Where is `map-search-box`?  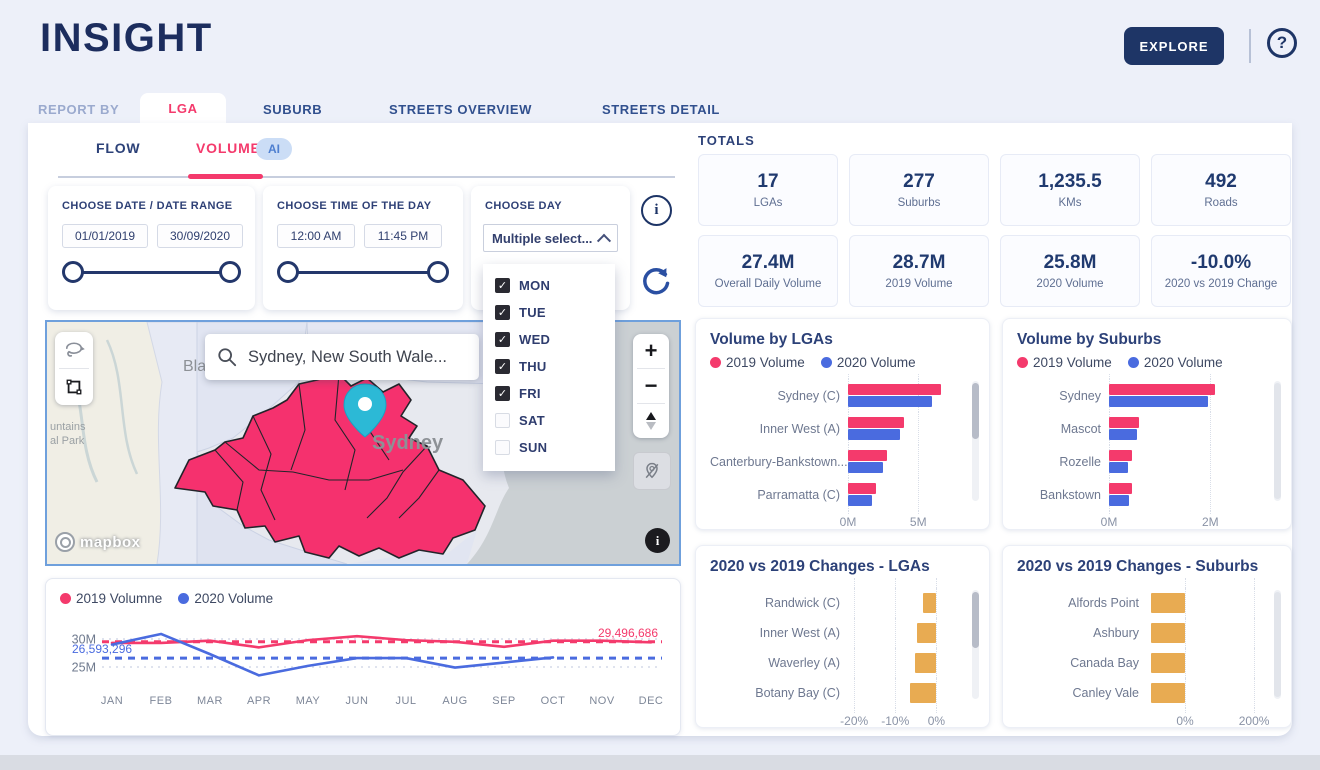
map-search-box is located at coordinates (342, 357).